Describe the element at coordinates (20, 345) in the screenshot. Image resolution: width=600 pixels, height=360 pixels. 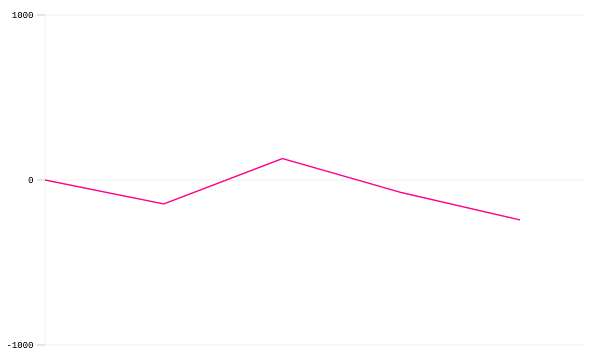
I see `y-tick-label: -1000` at that location.